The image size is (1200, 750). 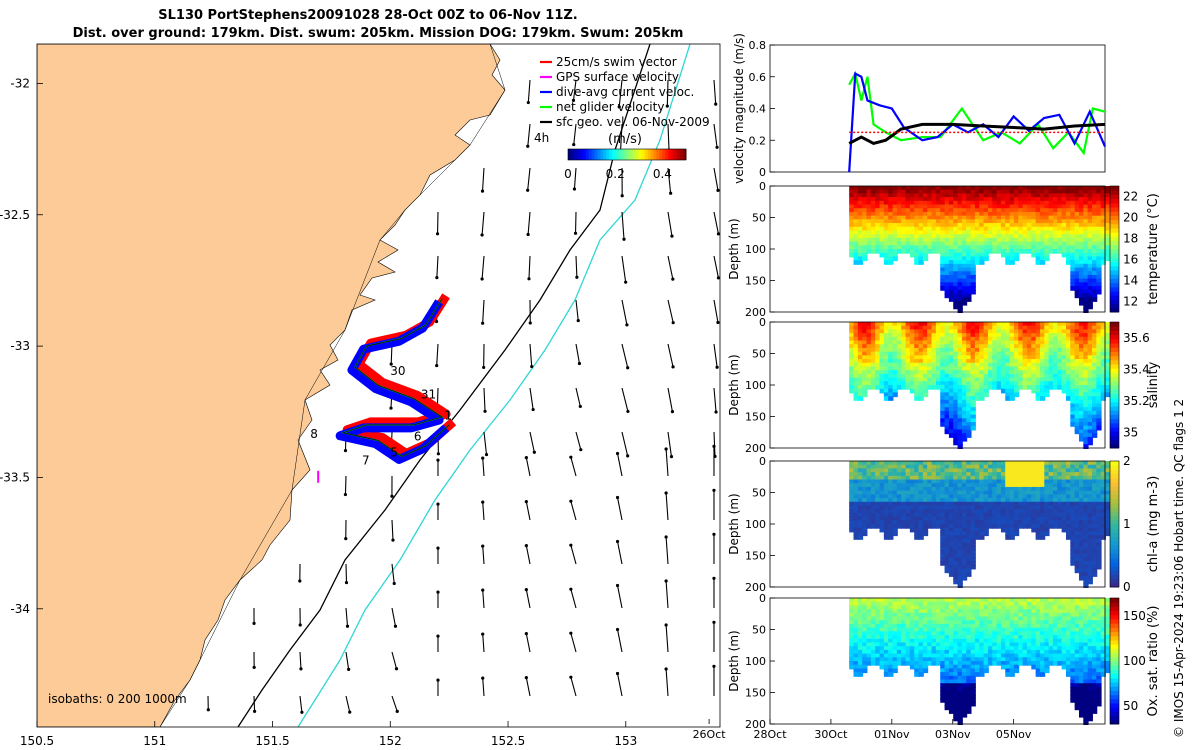 What do you see at coordinates (667, 682) in the screenshot?
I see `sfc-vector` at bounding box center [667, 682].